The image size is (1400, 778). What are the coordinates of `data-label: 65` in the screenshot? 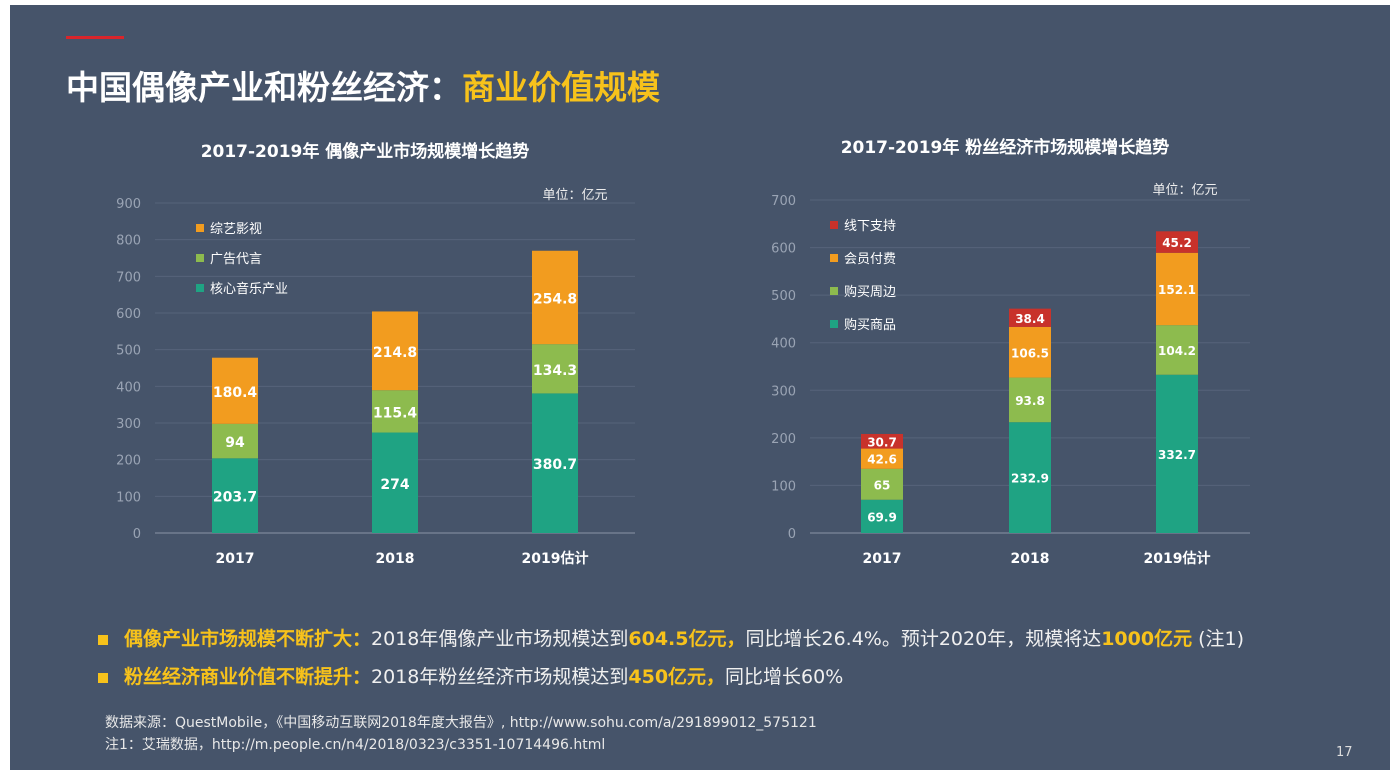 It's located at (882, 485).